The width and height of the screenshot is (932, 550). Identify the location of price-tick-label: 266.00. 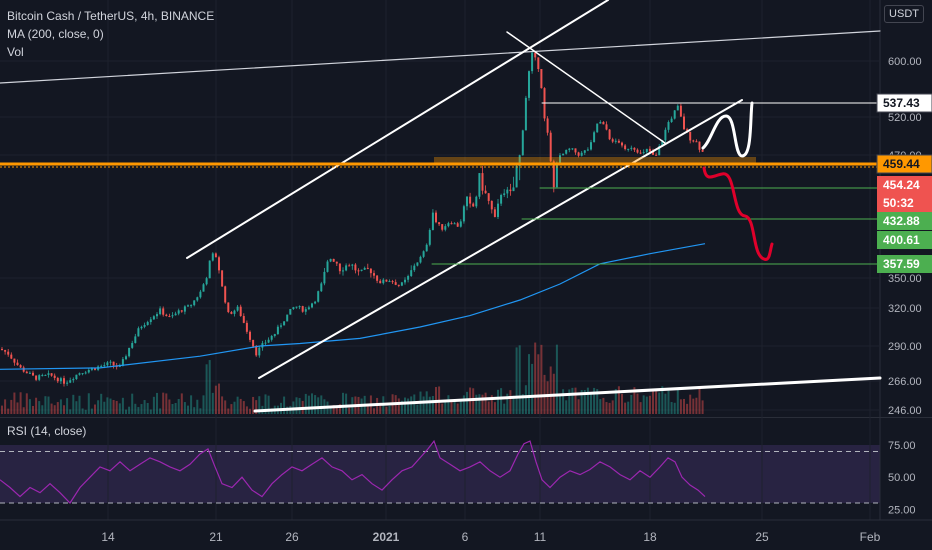
(905, 382).